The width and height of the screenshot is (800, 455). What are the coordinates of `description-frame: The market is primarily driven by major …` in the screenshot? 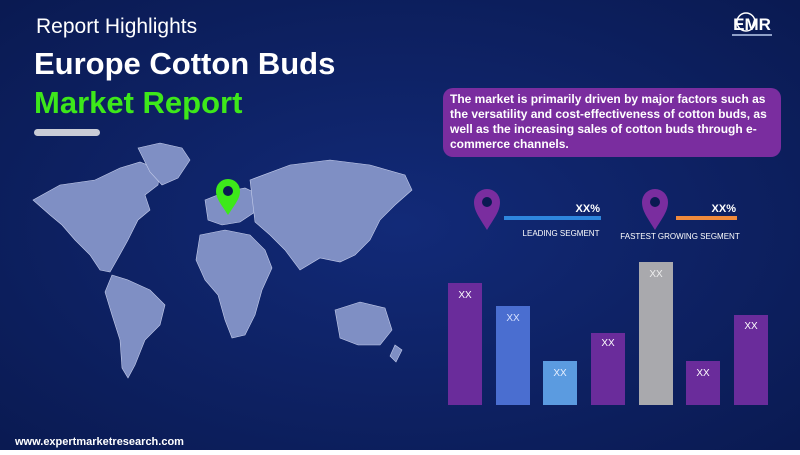 It's located at (608, 121).